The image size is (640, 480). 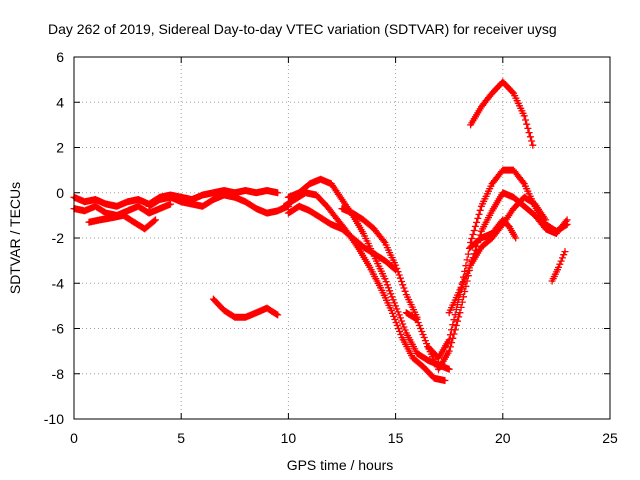 What do you see at coordinates (54, 419) in the screenshot?
I see `y-tick-label: -10` at bounding box center [54, 419].